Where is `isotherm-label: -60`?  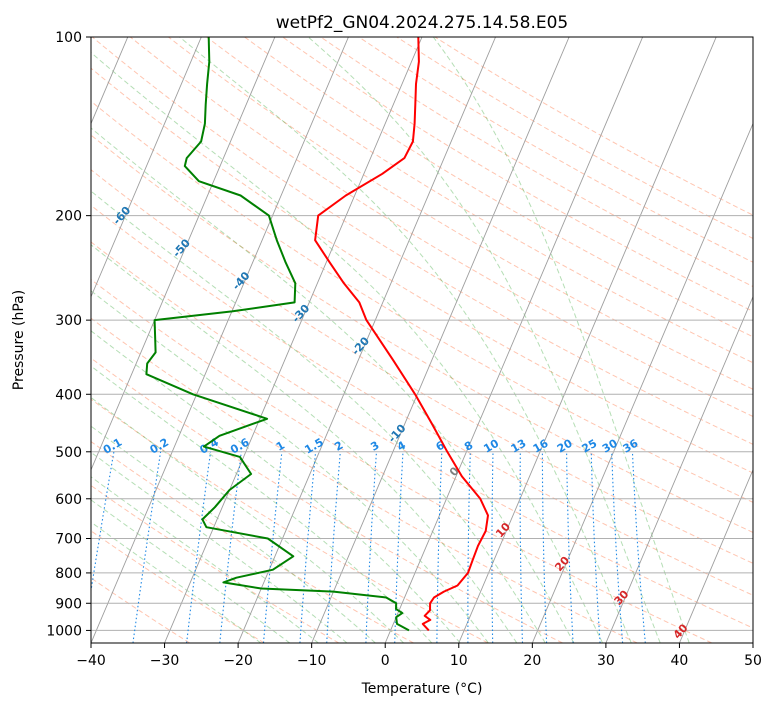 isotherm-label: -60 is located at coordinates (121, 216).